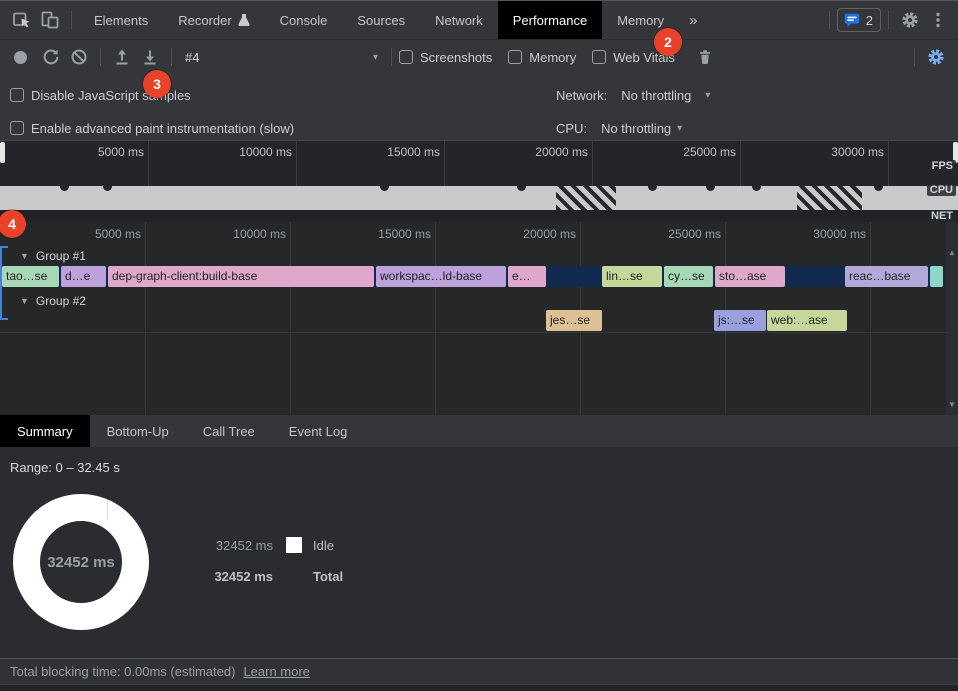 The image size is (958, 691). Describe the element at coordinates (574, 320) in the screenshot. I see `flame-bar: jes…se` at that location.